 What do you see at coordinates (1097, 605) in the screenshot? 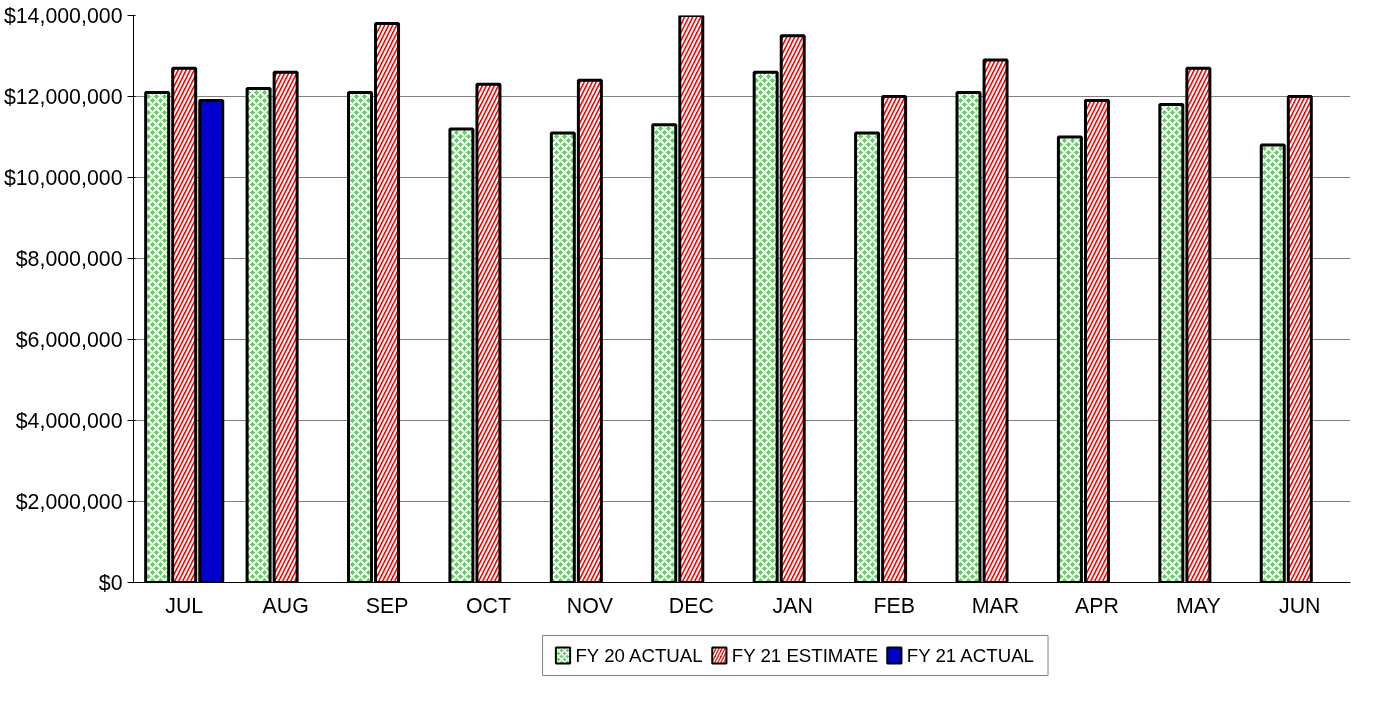
I see `x-tick-label: APR` at bounding box center [1097, 605].